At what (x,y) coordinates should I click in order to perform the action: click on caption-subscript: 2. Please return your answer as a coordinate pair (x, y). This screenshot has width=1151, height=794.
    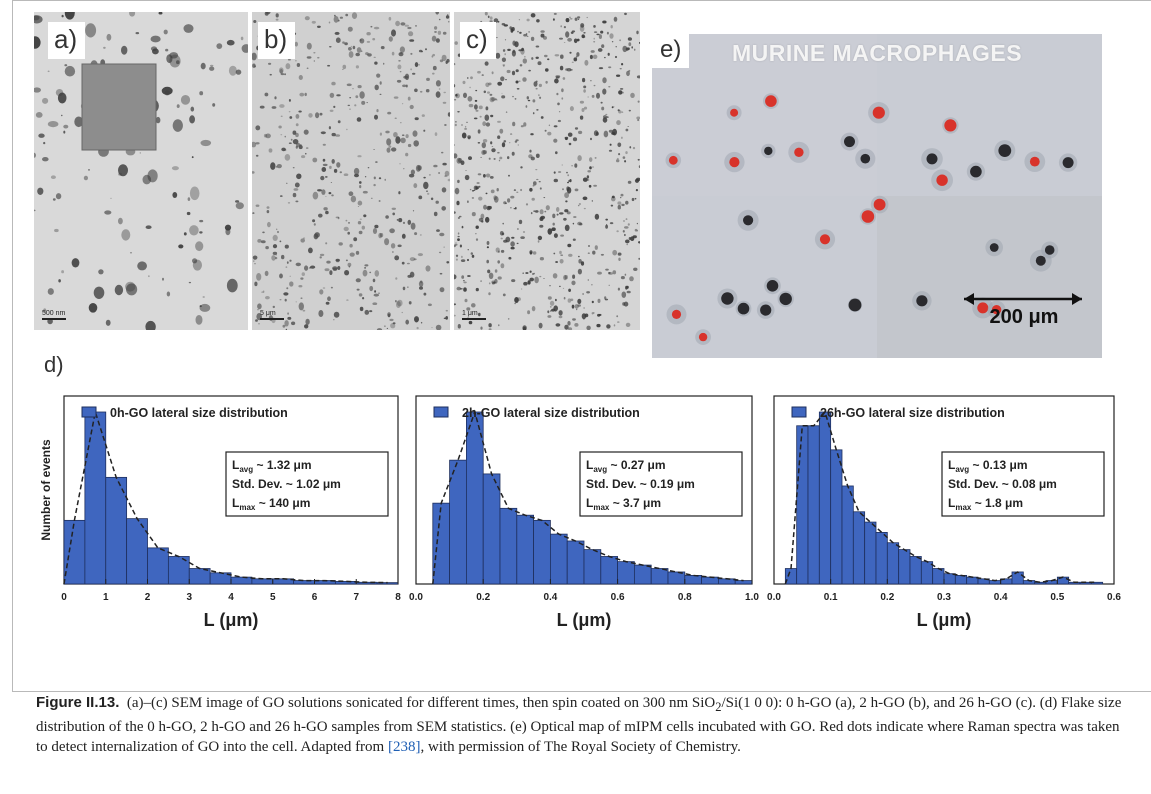
    Looking at the image, I should click on (718, 707).